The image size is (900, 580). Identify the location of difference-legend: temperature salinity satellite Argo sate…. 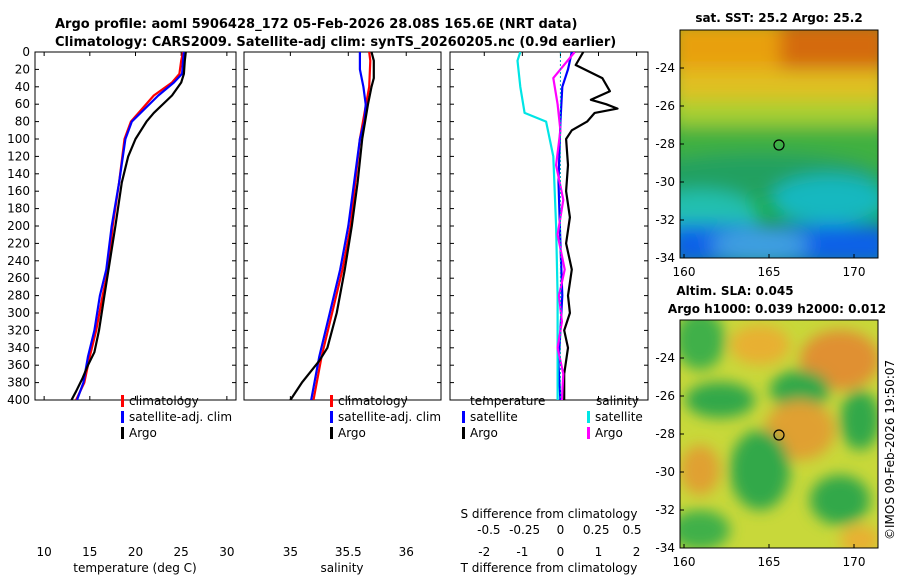
(552, 417).